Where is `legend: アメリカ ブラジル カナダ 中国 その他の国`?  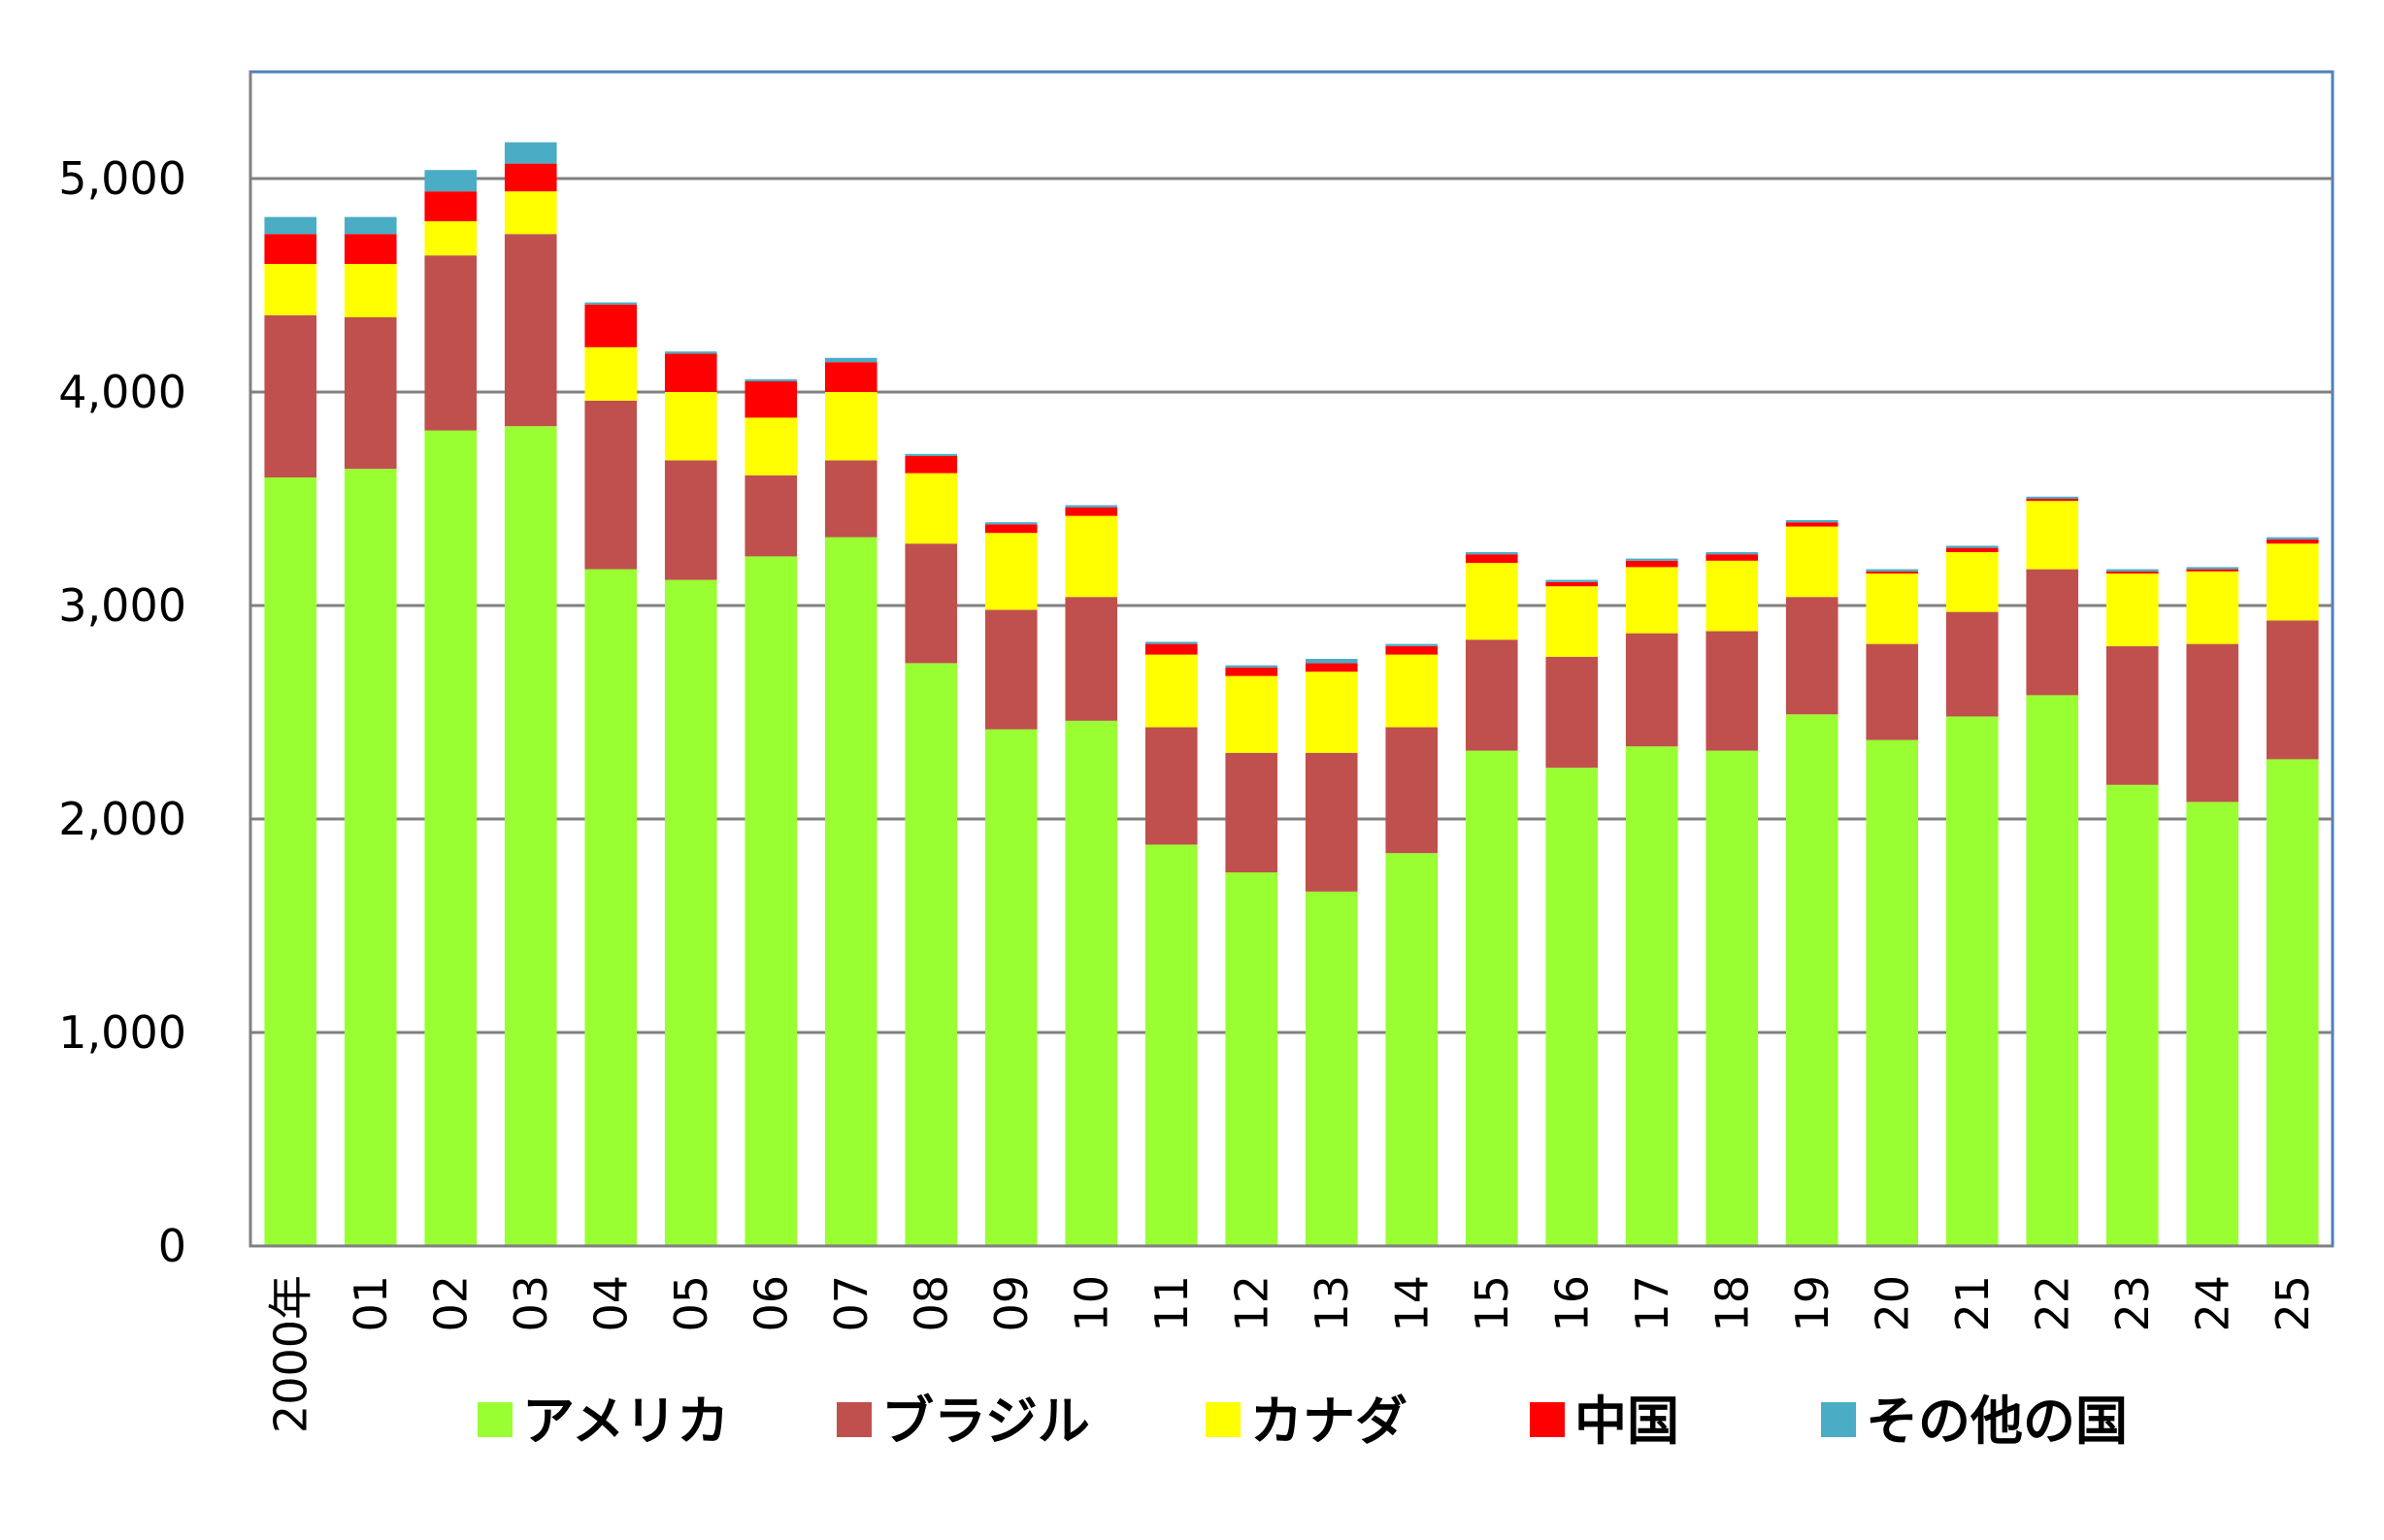 legend: アメリカ ブラジル カナダ 中国 その他の国 is located at coordinates (1303, 1422).